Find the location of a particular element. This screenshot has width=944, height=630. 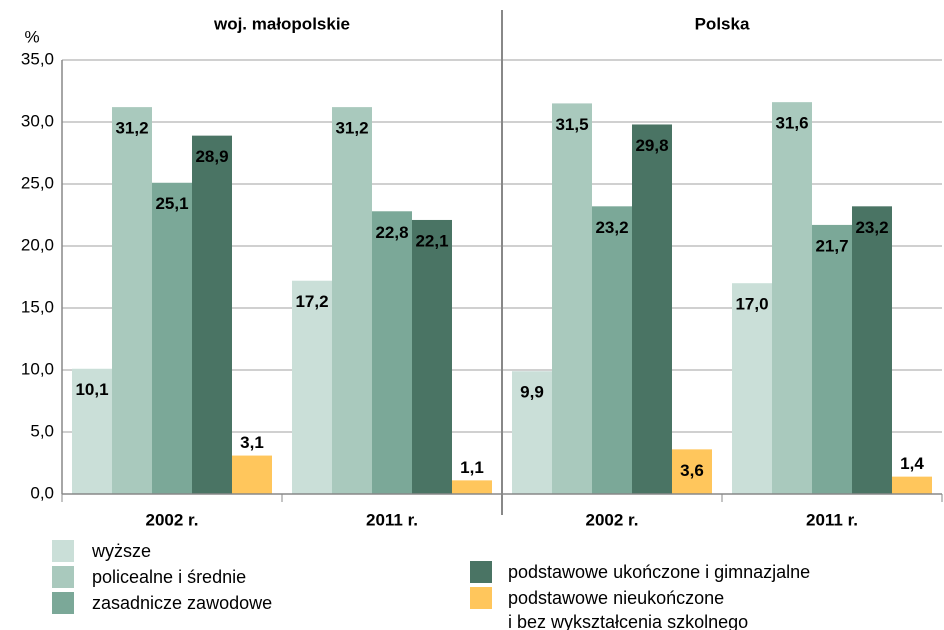

data-label: 1,4 is located at coordinates (912, 463).